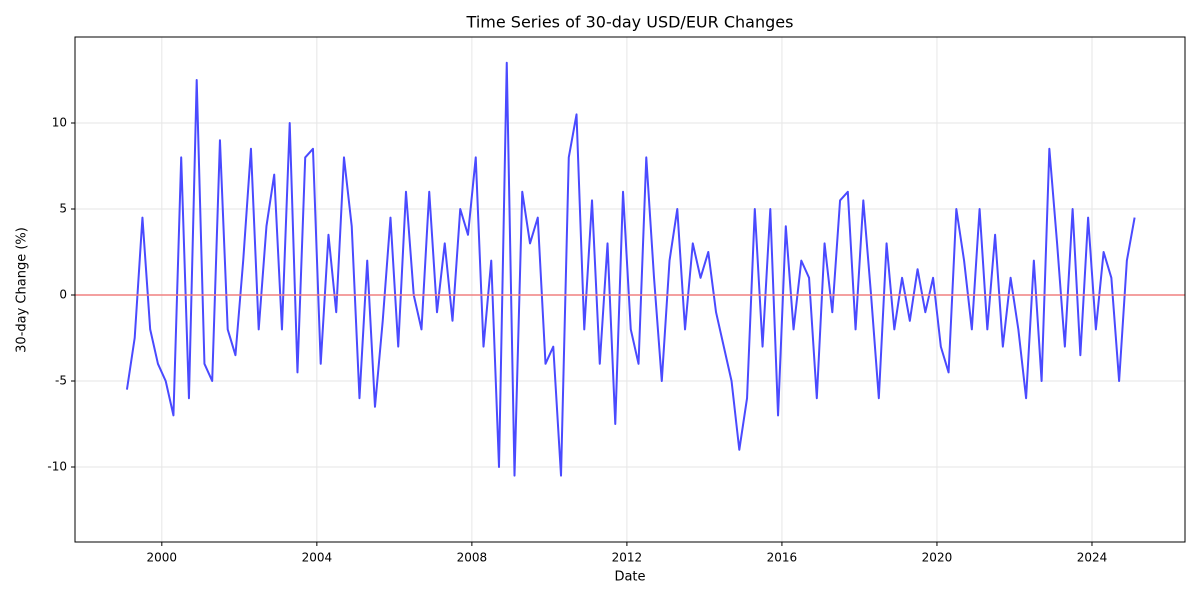 The image size is (1200, 604). What do you see at coordinates (782, 558) in the screenshot?
I see `x-tick-label: 2016` at bounding box center [782, 558].